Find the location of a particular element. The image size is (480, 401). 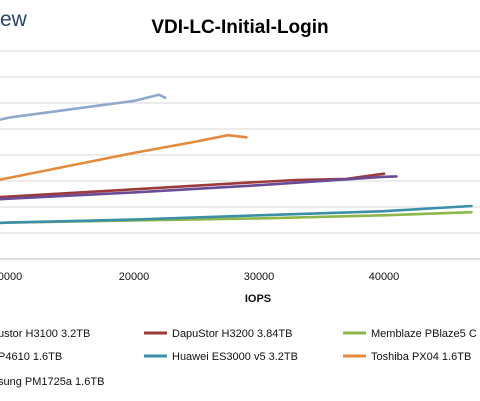

x-tick-label: 30000 is located at coordinates (259, 277).